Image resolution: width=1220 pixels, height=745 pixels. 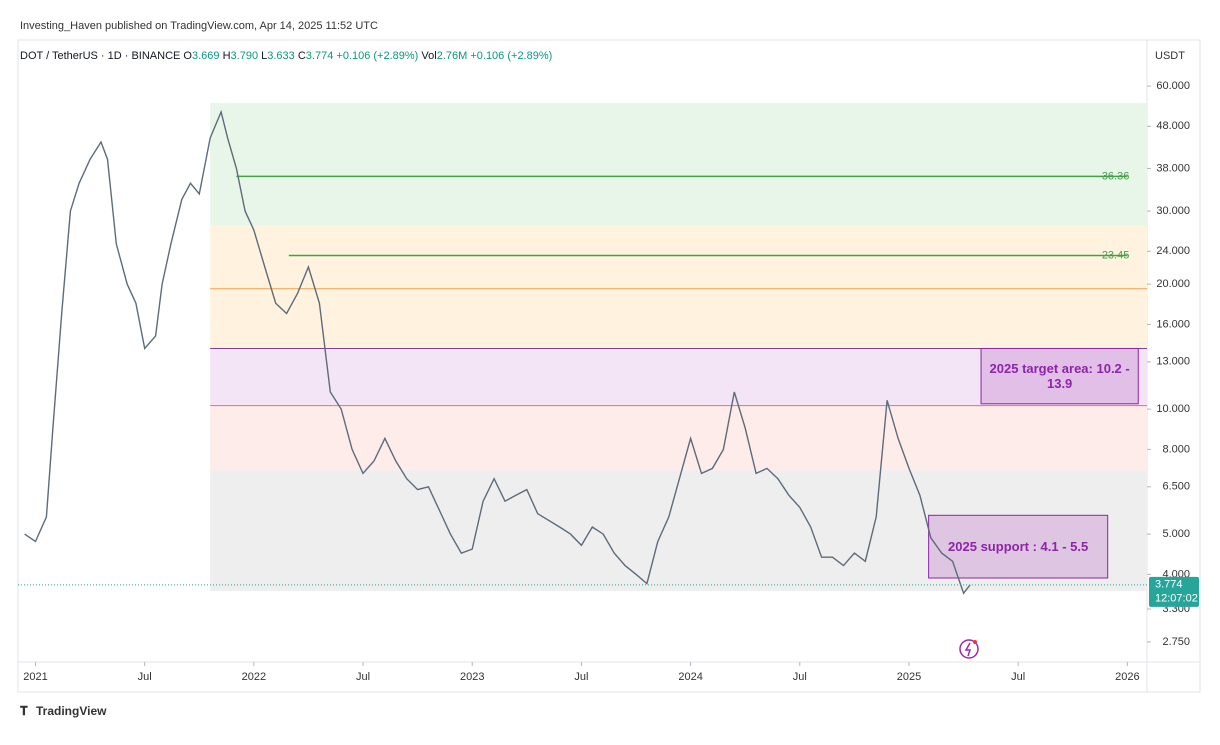 I want to click on replay-icon, so click(x=969, y=649).